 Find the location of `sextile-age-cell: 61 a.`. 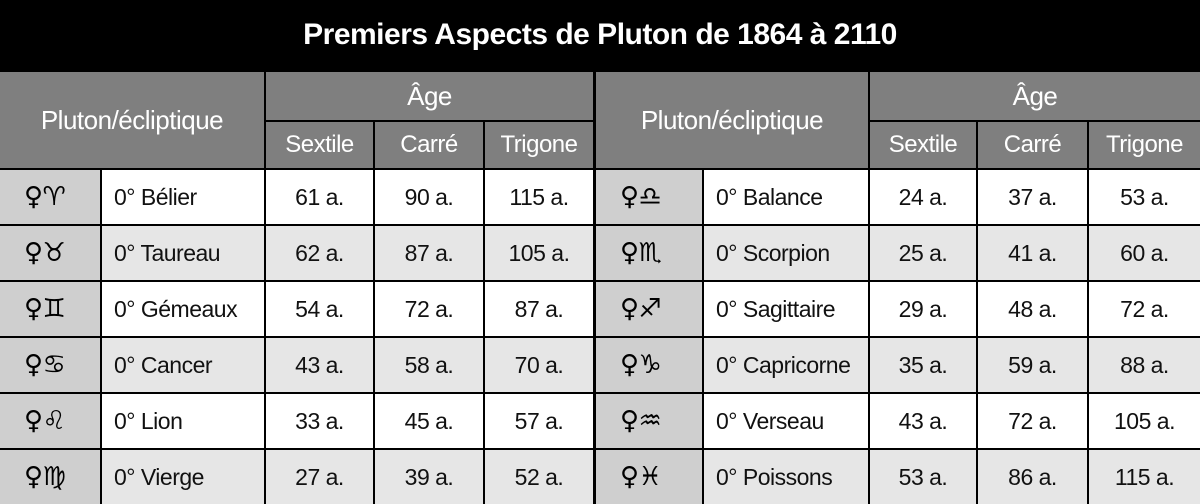

sextile-age-cell: 61 a. is located at coordinates (319, 197).